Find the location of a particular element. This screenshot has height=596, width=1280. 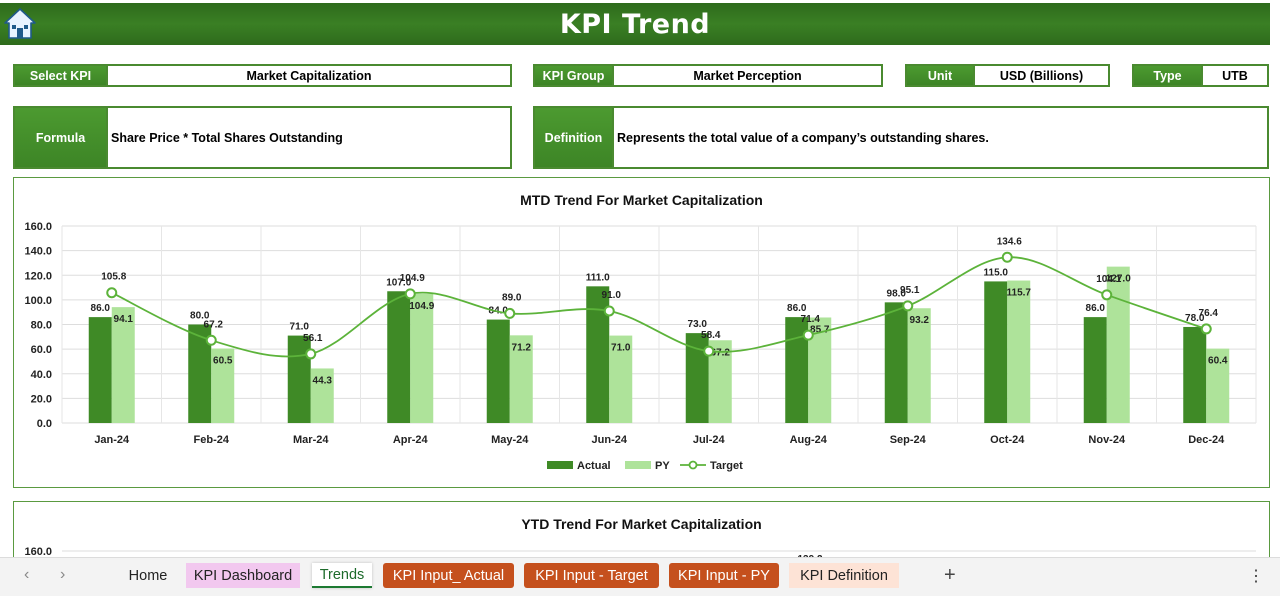

unit-field: Unit USD (Billions) is located at coordinates (1007, 75).